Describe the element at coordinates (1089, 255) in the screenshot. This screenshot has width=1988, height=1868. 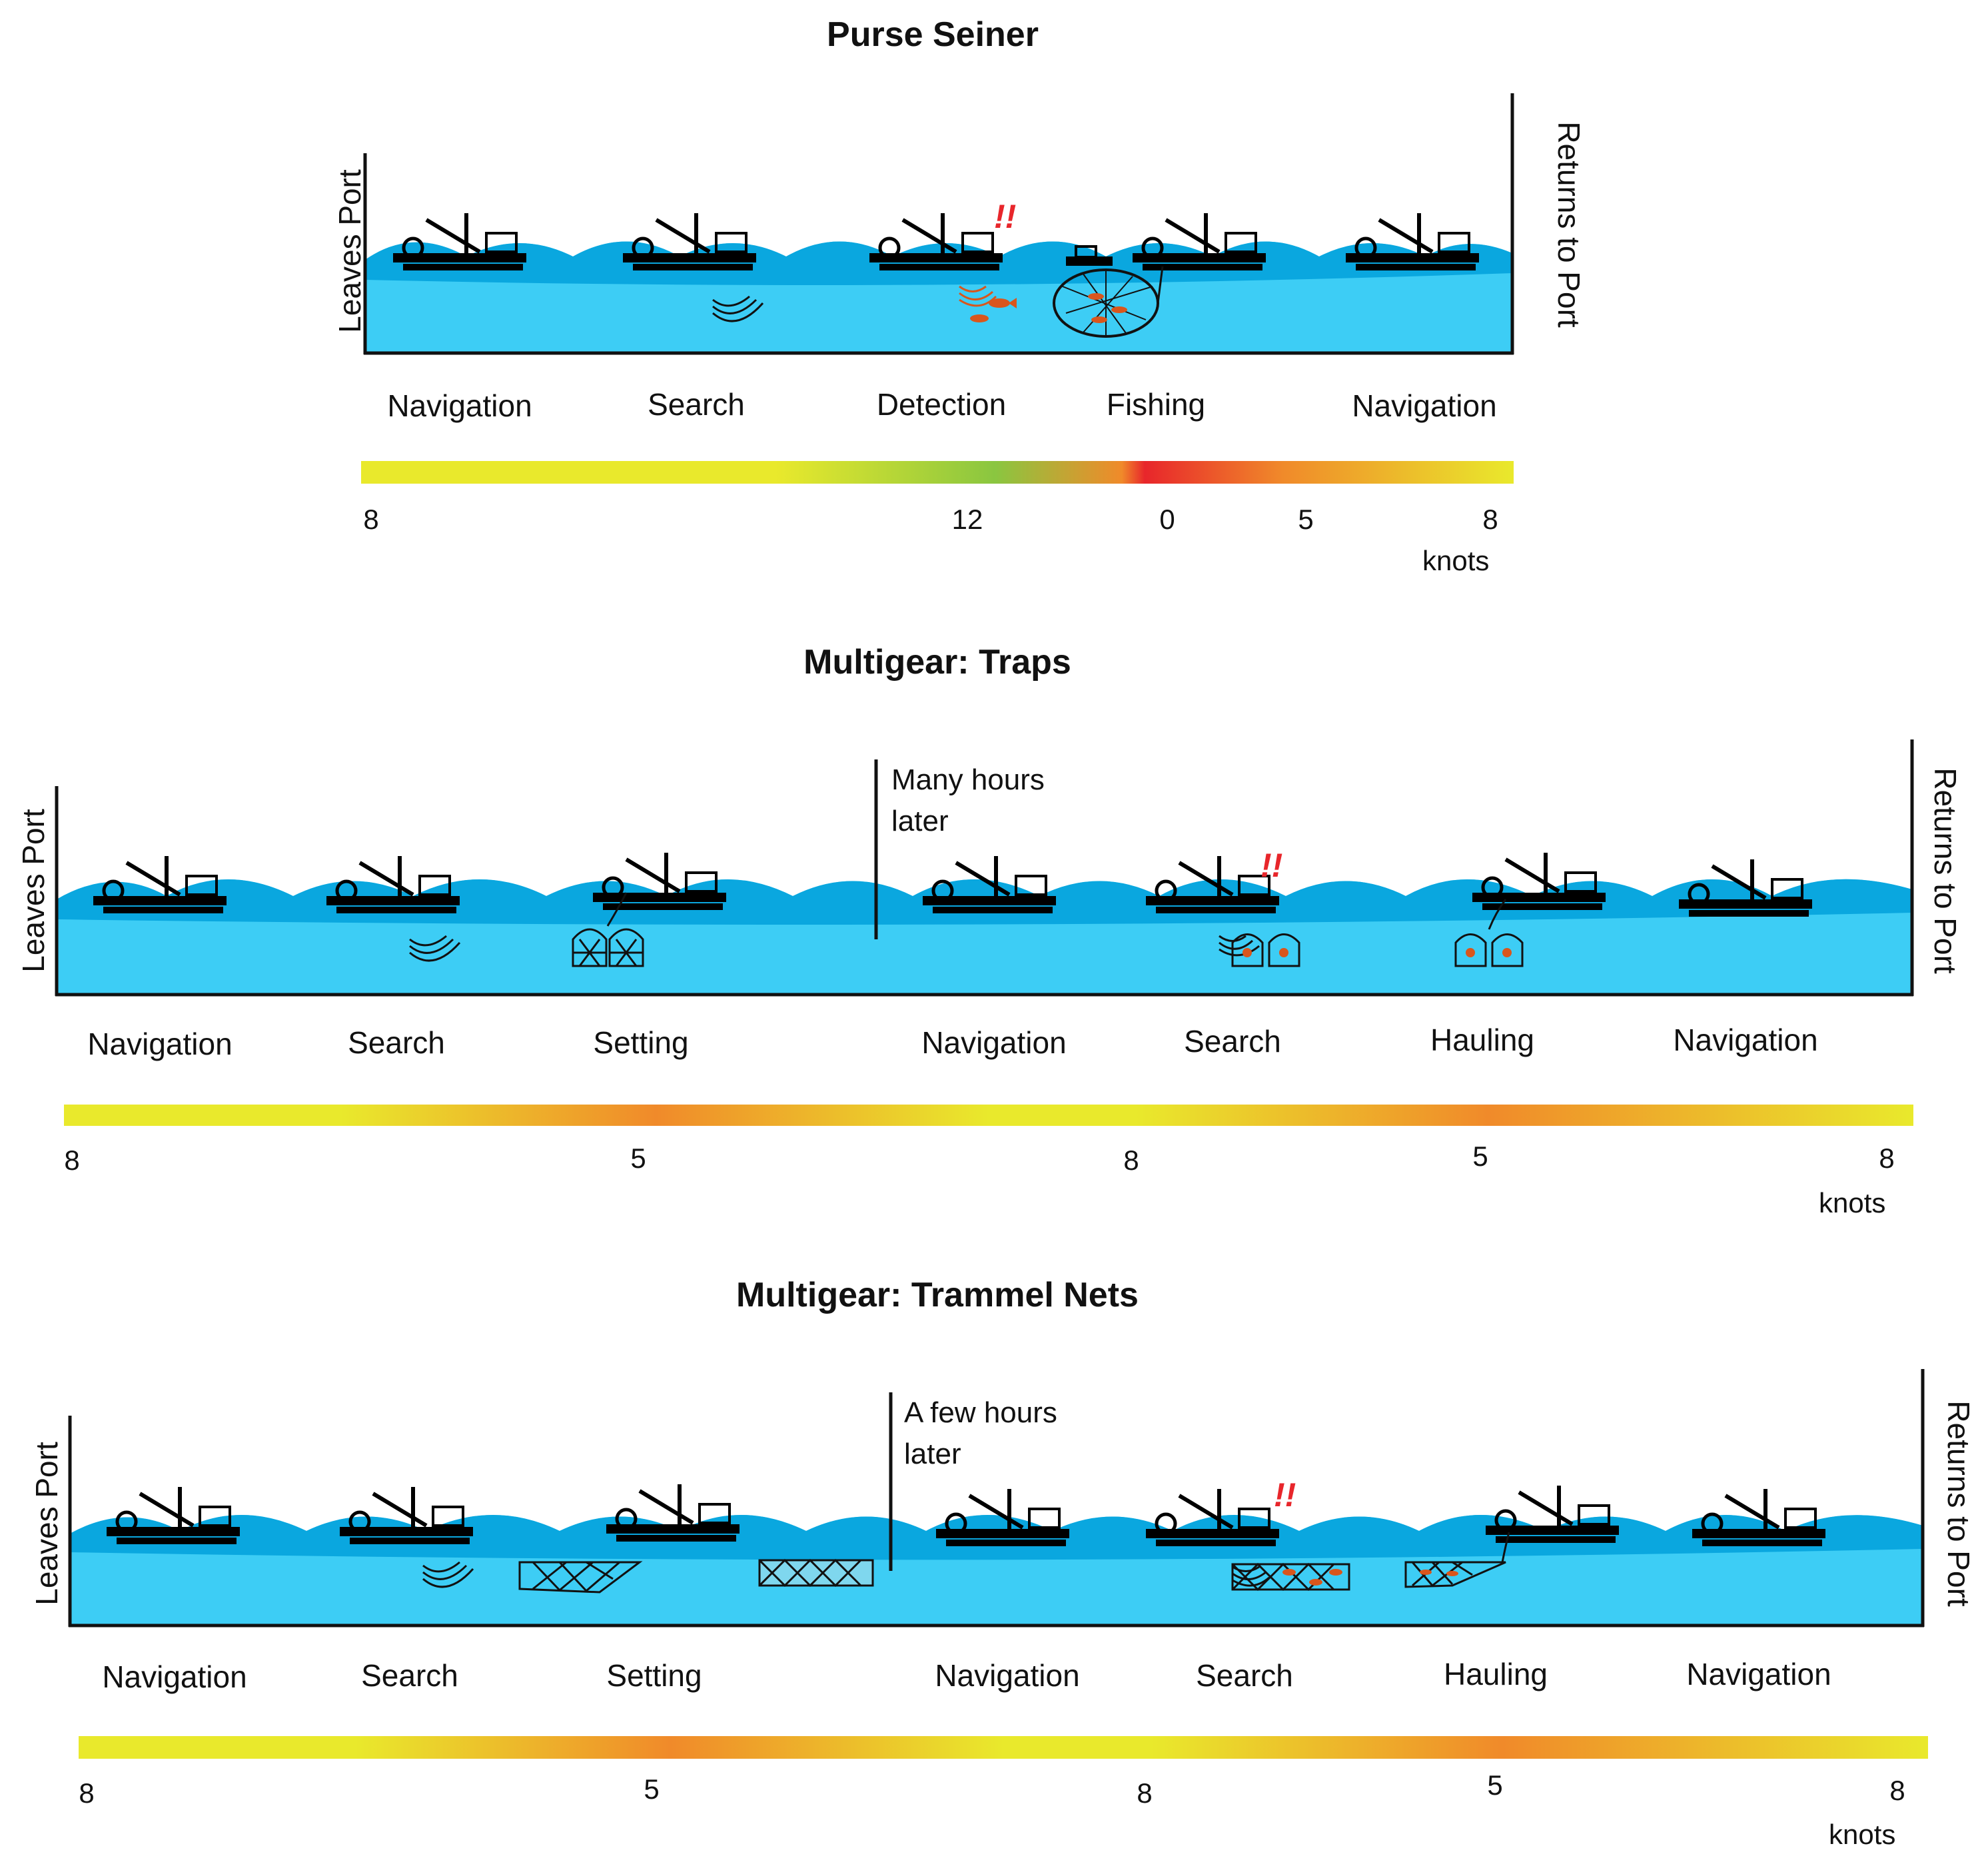
I see `skiff-icon` at that location.